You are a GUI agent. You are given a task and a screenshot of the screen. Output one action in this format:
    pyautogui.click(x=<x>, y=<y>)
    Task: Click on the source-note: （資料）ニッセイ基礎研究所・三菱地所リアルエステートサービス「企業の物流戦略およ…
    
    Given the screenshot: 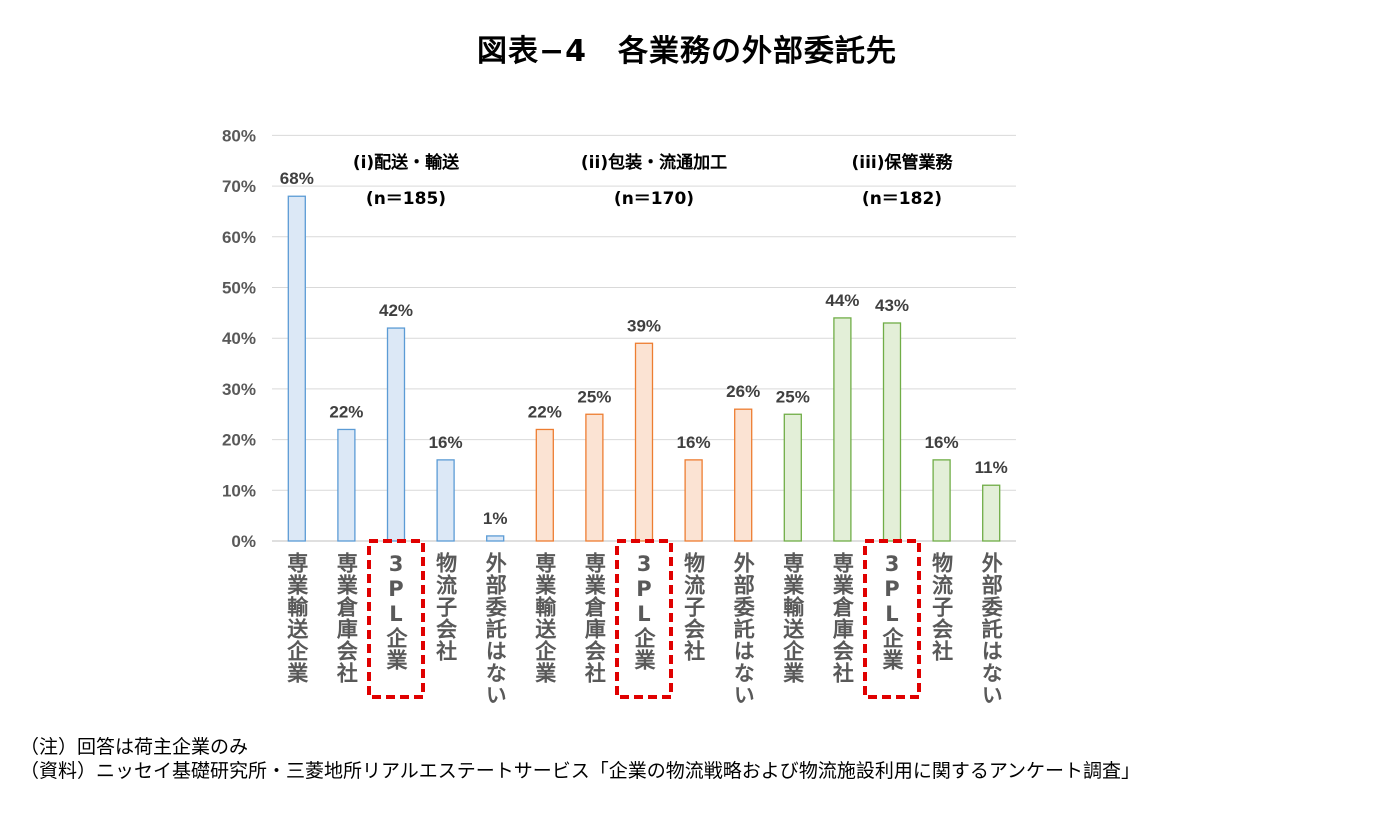 What is the action you would take?
    pyautogui.click(x=580, y=771)
    